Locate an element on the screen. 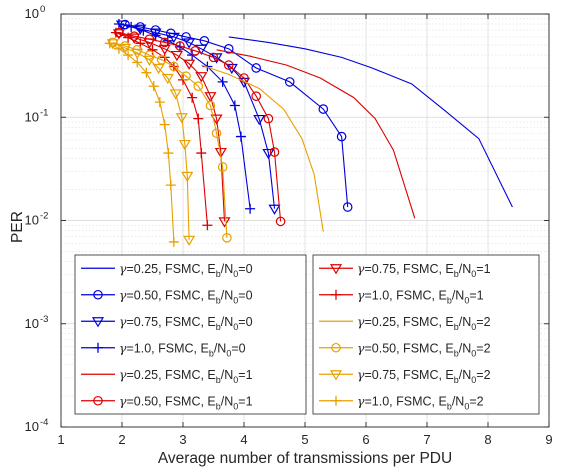 This screenshot has height=471, width=563. y-tick-exponent: -4 is located at coordinates (44, 422).